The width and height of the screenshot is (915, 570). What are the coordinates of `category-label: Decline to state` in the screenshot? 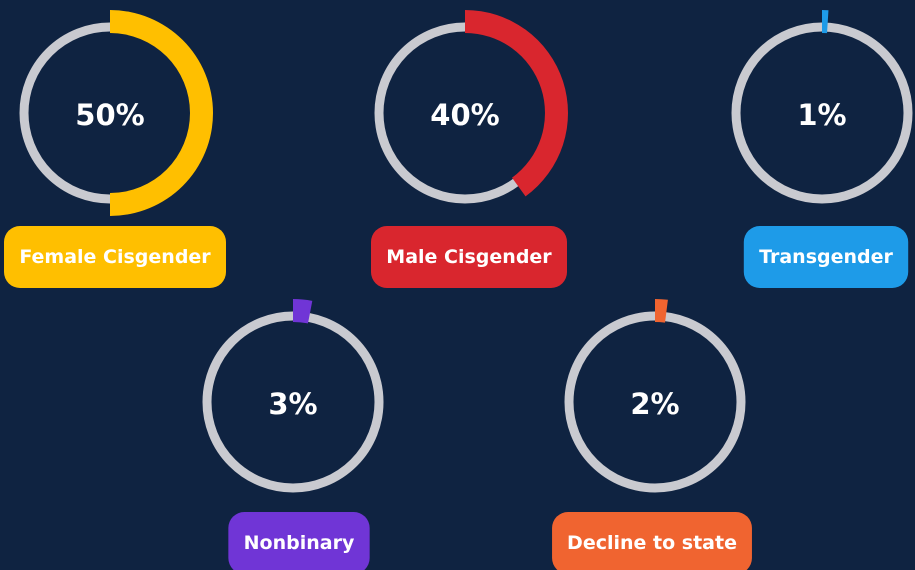 It's located at (652, 543).